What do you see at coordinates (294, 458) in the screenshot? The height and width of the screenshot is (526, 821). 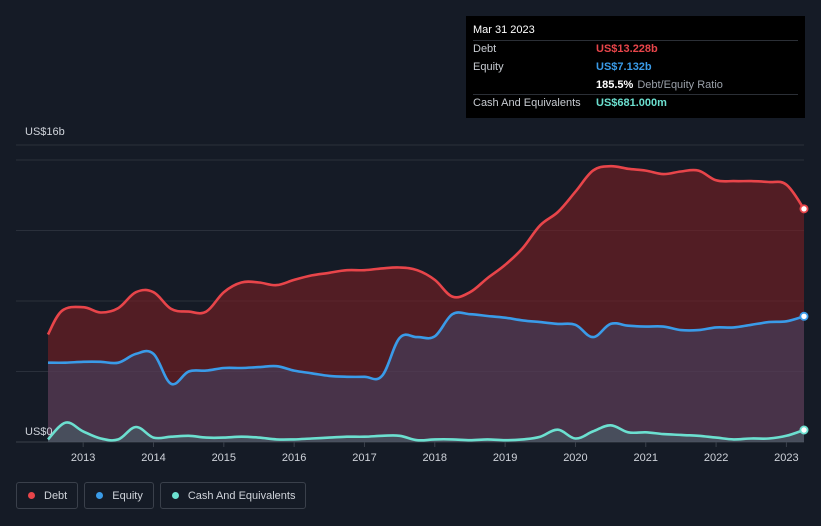 I see `x-tick-label-2016: 2016` at bounding box center [294, 458].